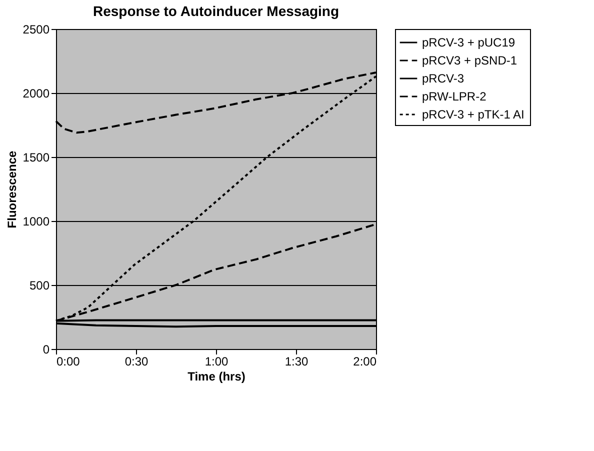  Describe the element at coordinates (36, 93) in the screenshot. I see `y-tick-label: 2000` at that location.